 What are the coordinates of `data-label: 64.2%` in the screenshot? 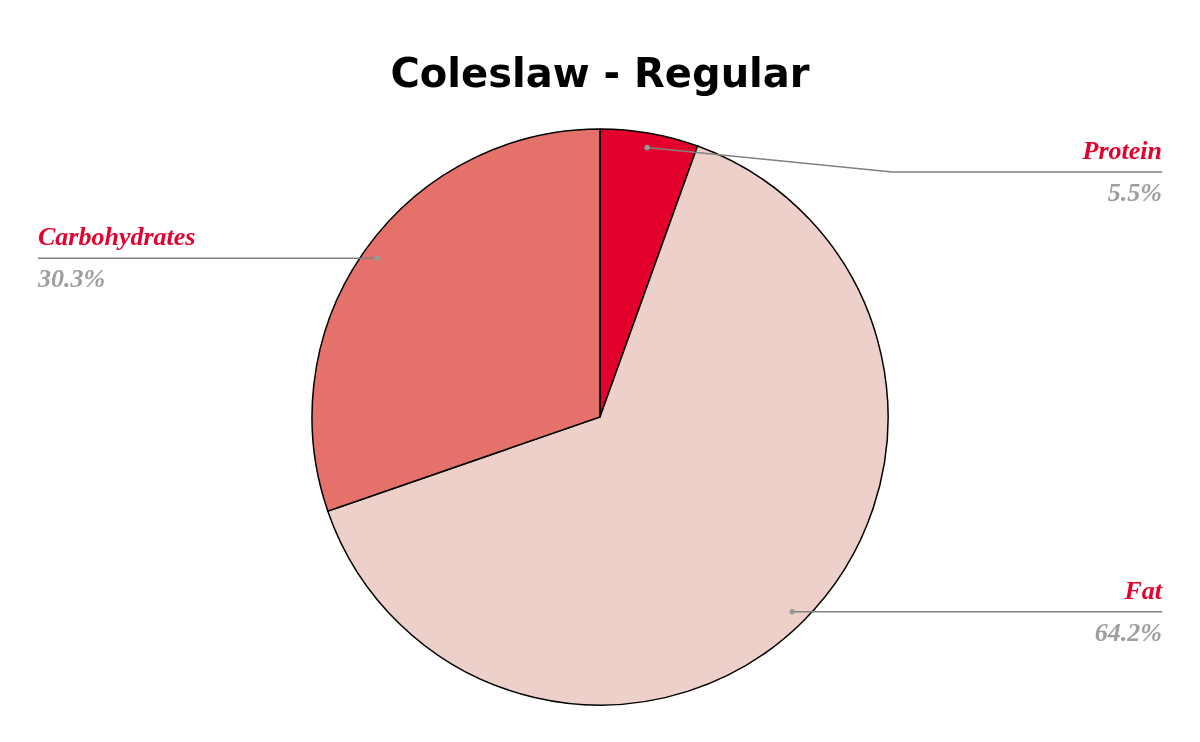 It's located at (1128, 632).